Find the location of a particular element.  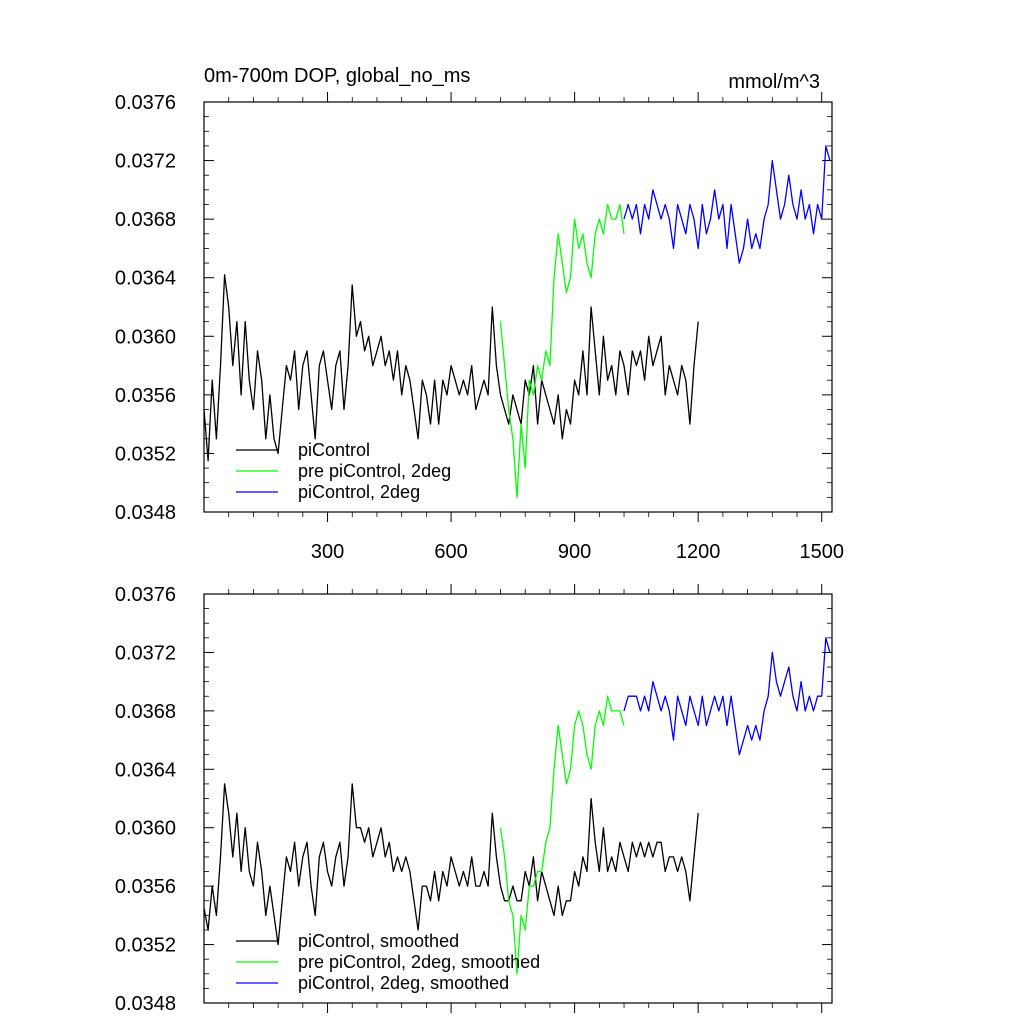

chart-units-label: mmol/m^3 is located at coordinates (774, 82).